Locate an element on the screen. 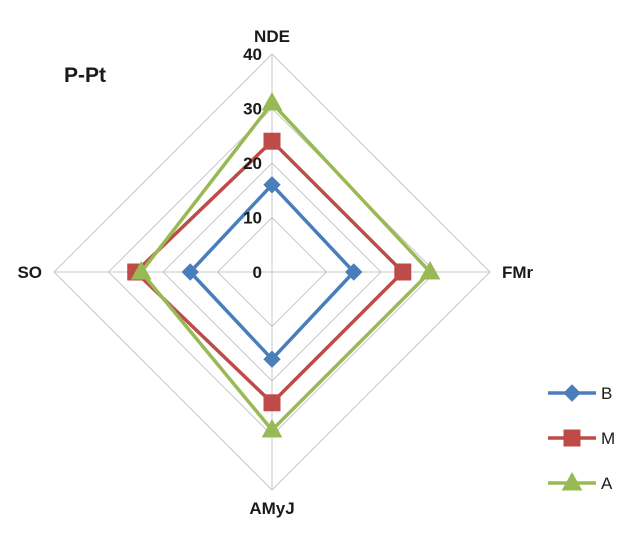 The image size is (624, 533). tick-label: 0 is located at coordinates (257, 272).